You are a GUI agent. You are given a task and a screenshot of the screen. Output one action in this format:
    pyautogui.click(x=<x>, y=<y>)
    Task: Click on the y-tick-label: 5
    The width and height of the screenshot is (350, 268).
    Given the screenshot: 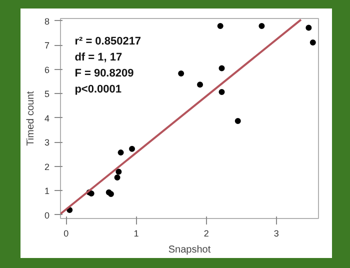 What is the action you would take?
    pyautogui.click(x=47, y=94)
    